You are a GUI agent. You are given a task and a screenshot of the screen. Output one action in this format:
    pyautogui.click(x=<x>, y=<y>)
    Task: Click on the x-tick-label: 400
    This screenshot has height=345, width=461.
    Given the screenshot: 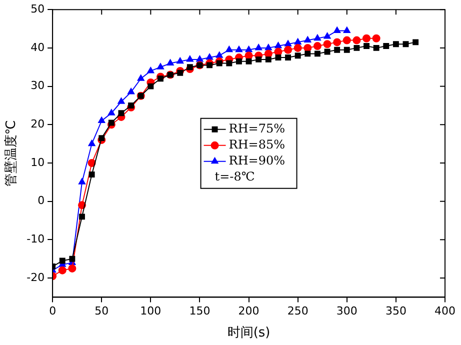 What is the action you would take?
    pyautogui.click(x=445, y=311)
    